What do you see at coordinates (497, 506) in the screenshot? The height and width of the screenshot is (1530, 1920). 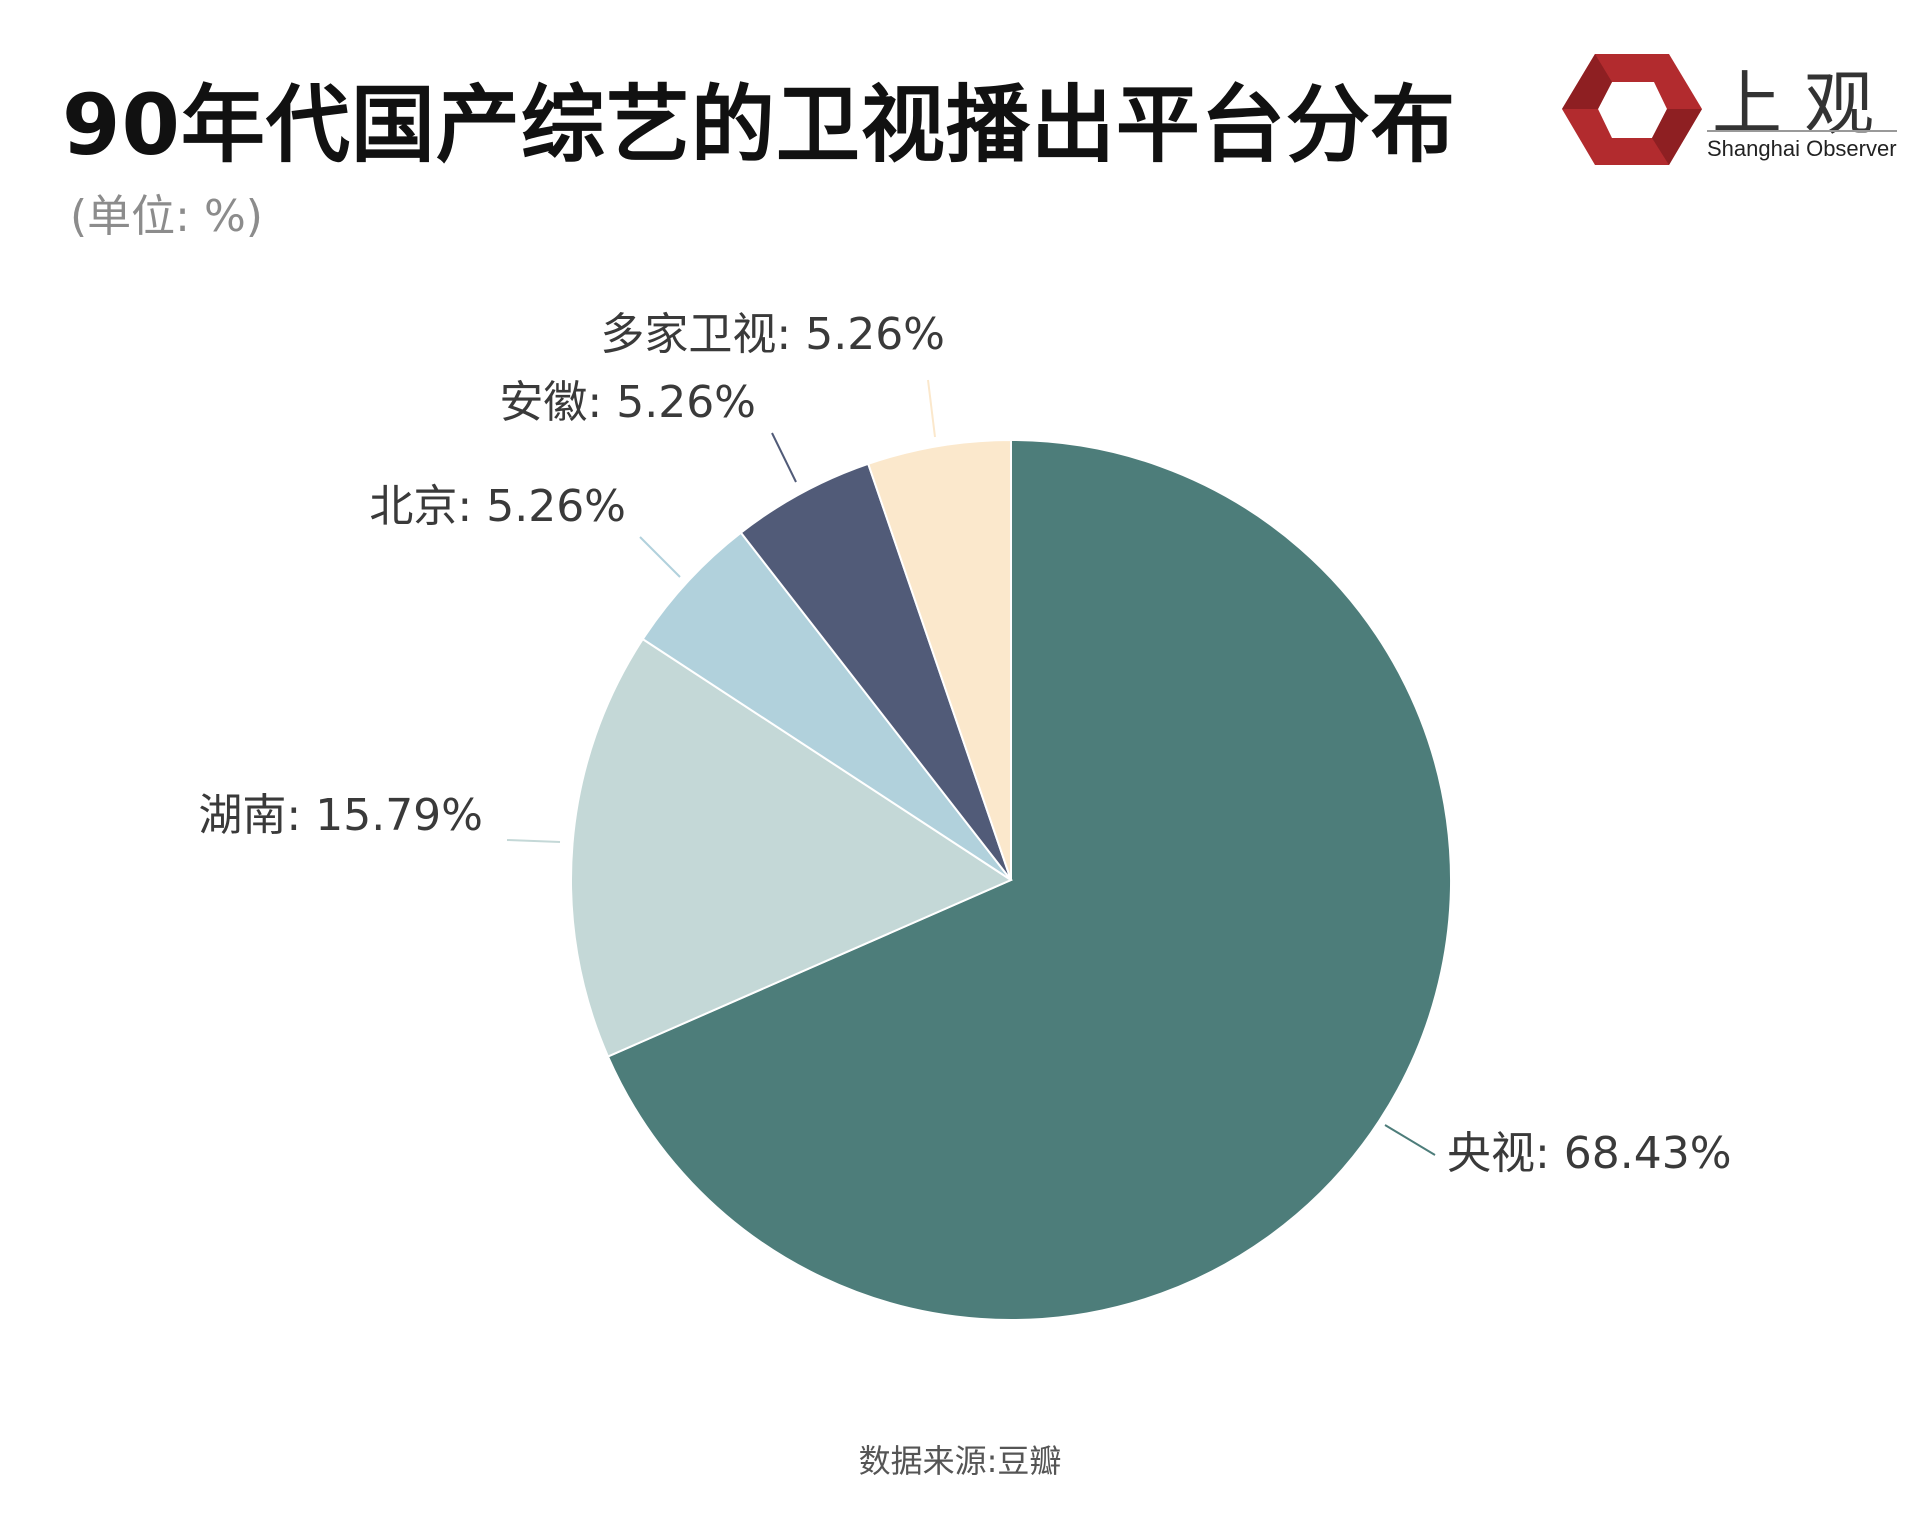 I see `slice-label-3: 北京: 5.26%` at bounding box center [497, 506].